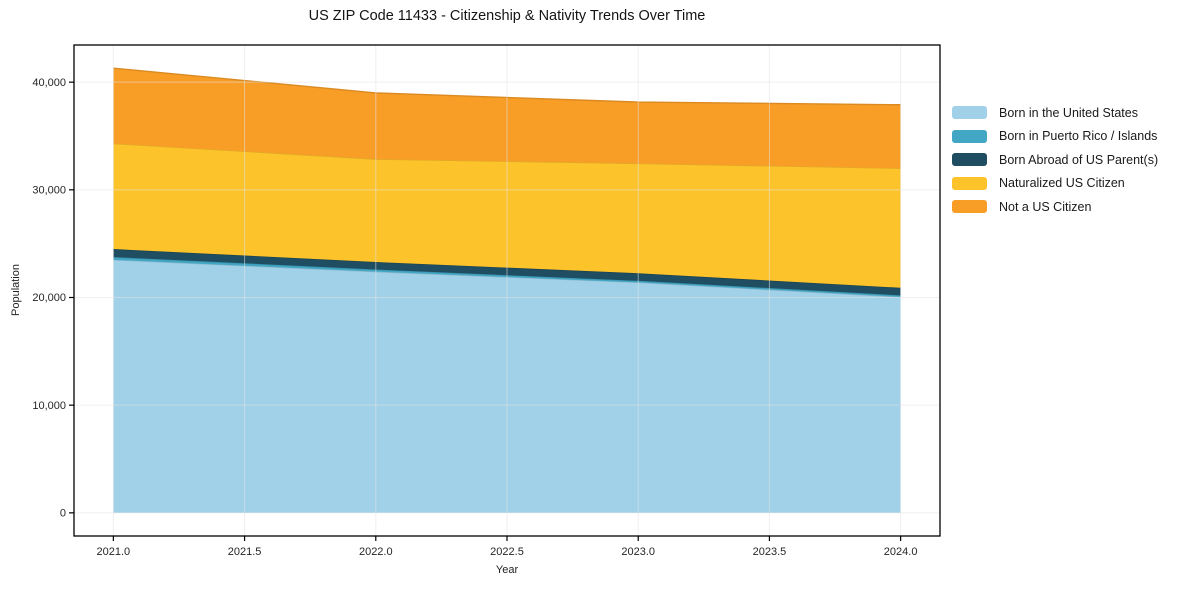  I want to click on x-tick-label: 2023.0, so click(638, 552).